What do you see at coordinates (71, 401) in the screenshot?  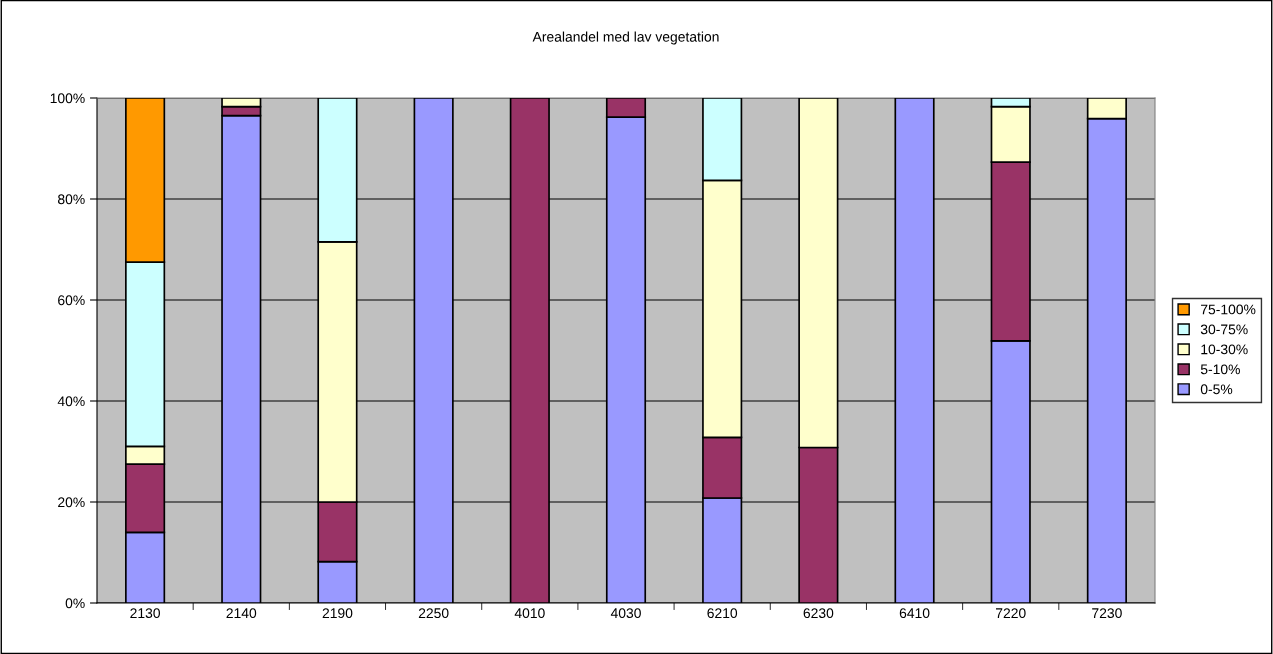 I see `y-tick-label: 40%` at bounding box center [71, 401].